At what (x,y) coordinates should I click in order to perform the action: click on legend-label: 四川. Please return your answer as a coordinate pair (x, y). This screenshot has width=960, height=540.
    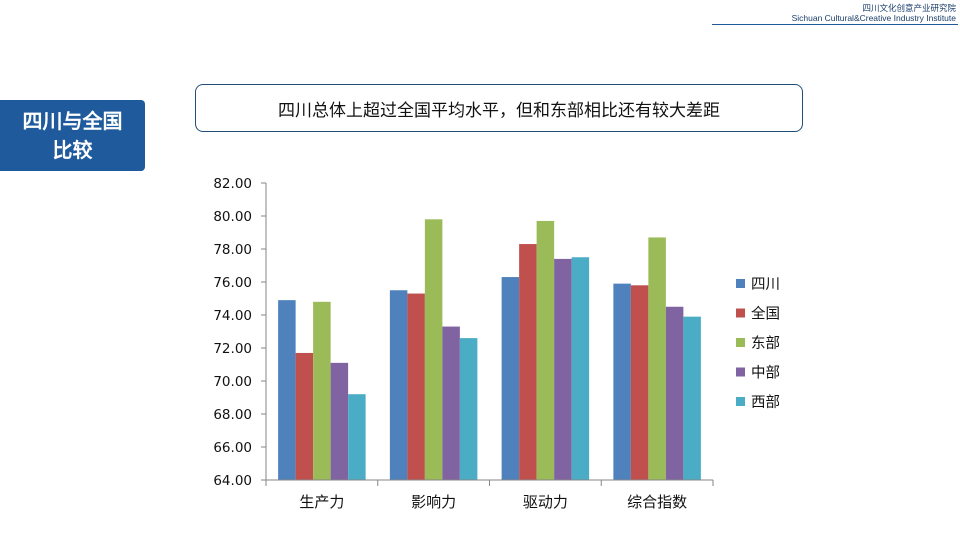
    Looking at the image, I should click on (765, 285).